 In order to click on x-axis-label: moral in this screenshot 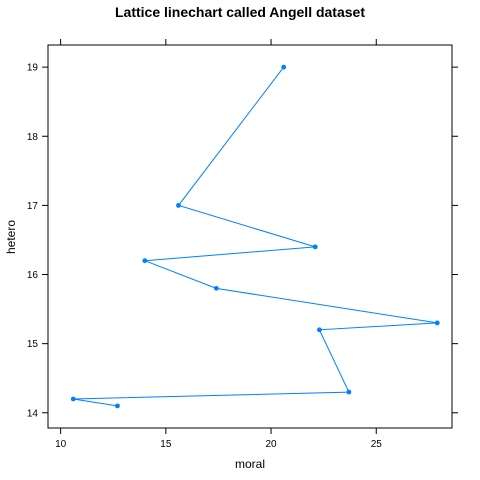, I will do `click(250, 464)`.